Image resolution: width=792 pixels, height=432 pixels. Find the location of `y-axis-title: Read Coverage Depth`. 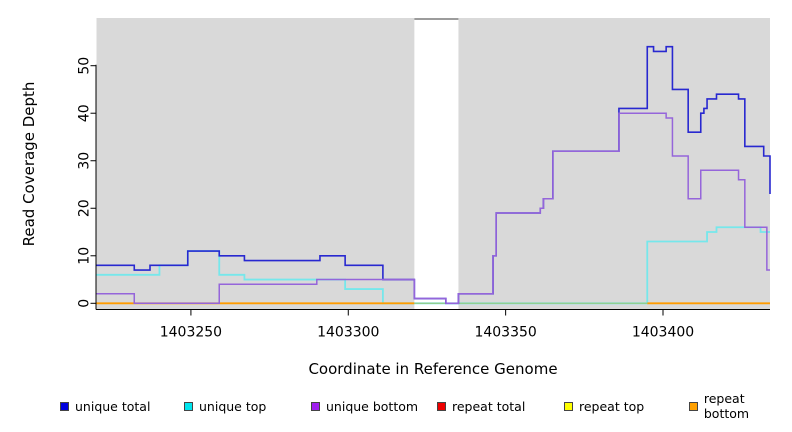

y-axis-title: Read Coverage Depth is located at coordinates (29, 164).